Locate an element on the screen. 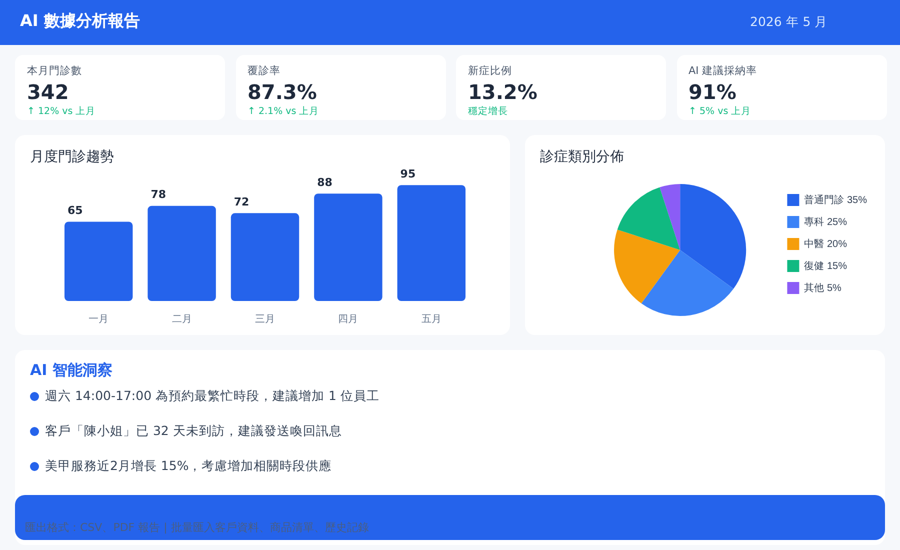  chart-title: 月度門診趨勢 is located at coordinates (72, 157).